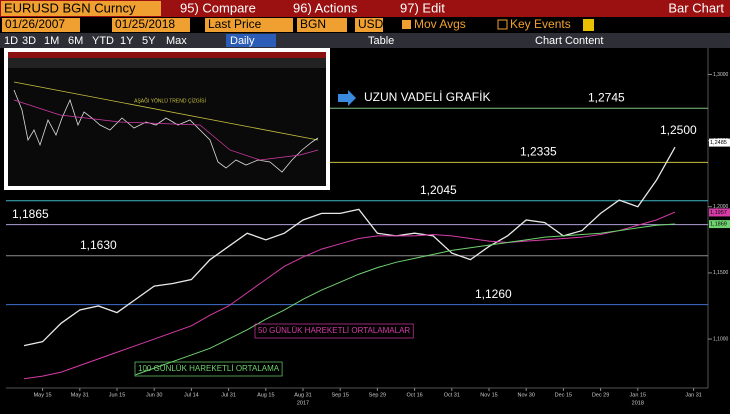 The width and height of the screenshot is (730, 414). What do you see at coordinates (228, 395) in the screenshot?
I see `x-tick-label: Jul 31` at bounding box center [228, 395].